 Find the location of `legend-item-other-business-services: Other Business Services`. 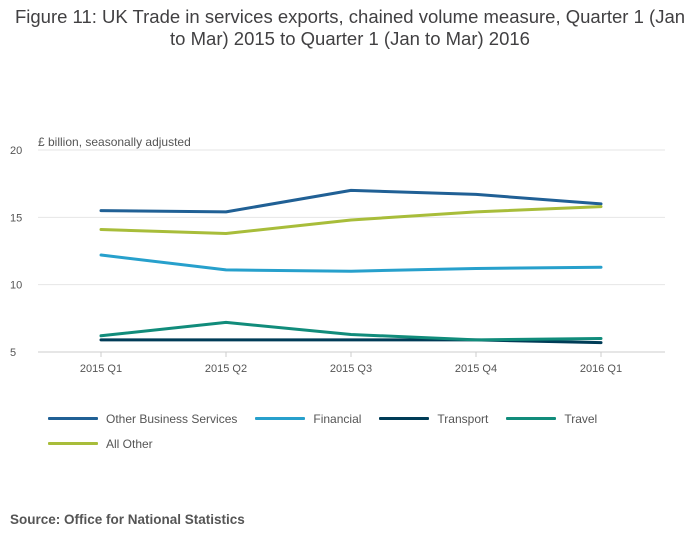

legend-item-other-business-services: Other Business Services is located at coordinates (142, 419).